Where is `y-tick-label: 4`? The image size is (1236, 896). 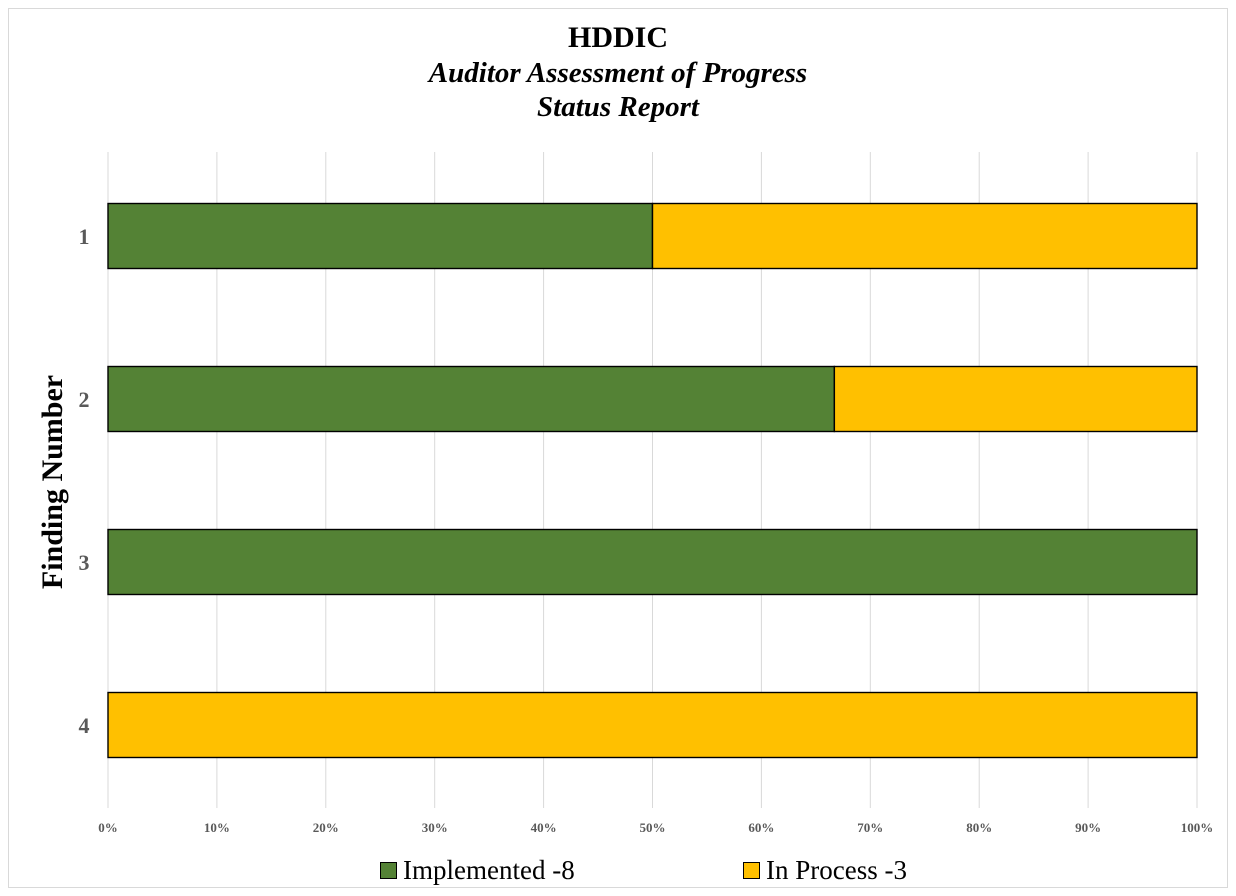
y-tick-label: 4 is located at coordinates (84, 725).